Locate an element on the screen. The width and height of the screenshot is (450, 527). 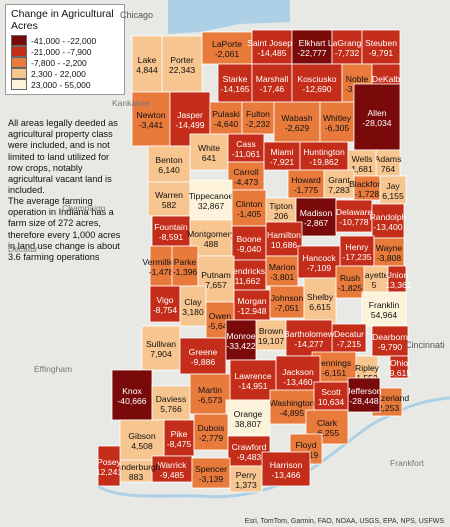
county-wayne: Wayne-3,808 is located at coordinates (389, 252).